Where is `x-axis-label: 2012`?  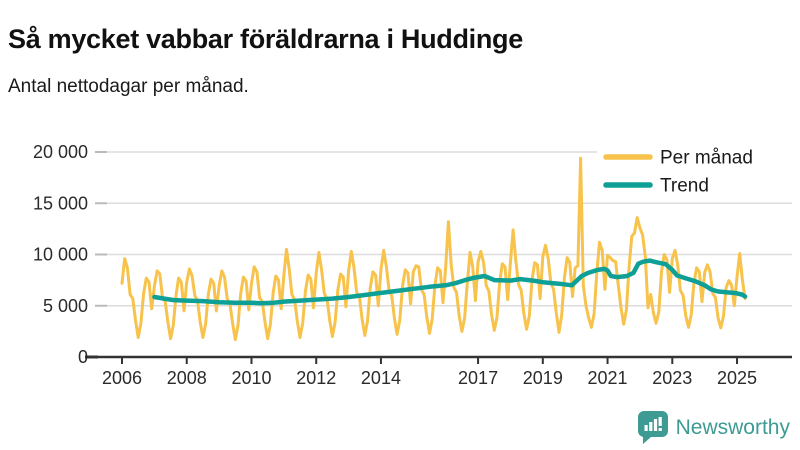
x-axis-label: 2012 is located at coordinates (316, 378).